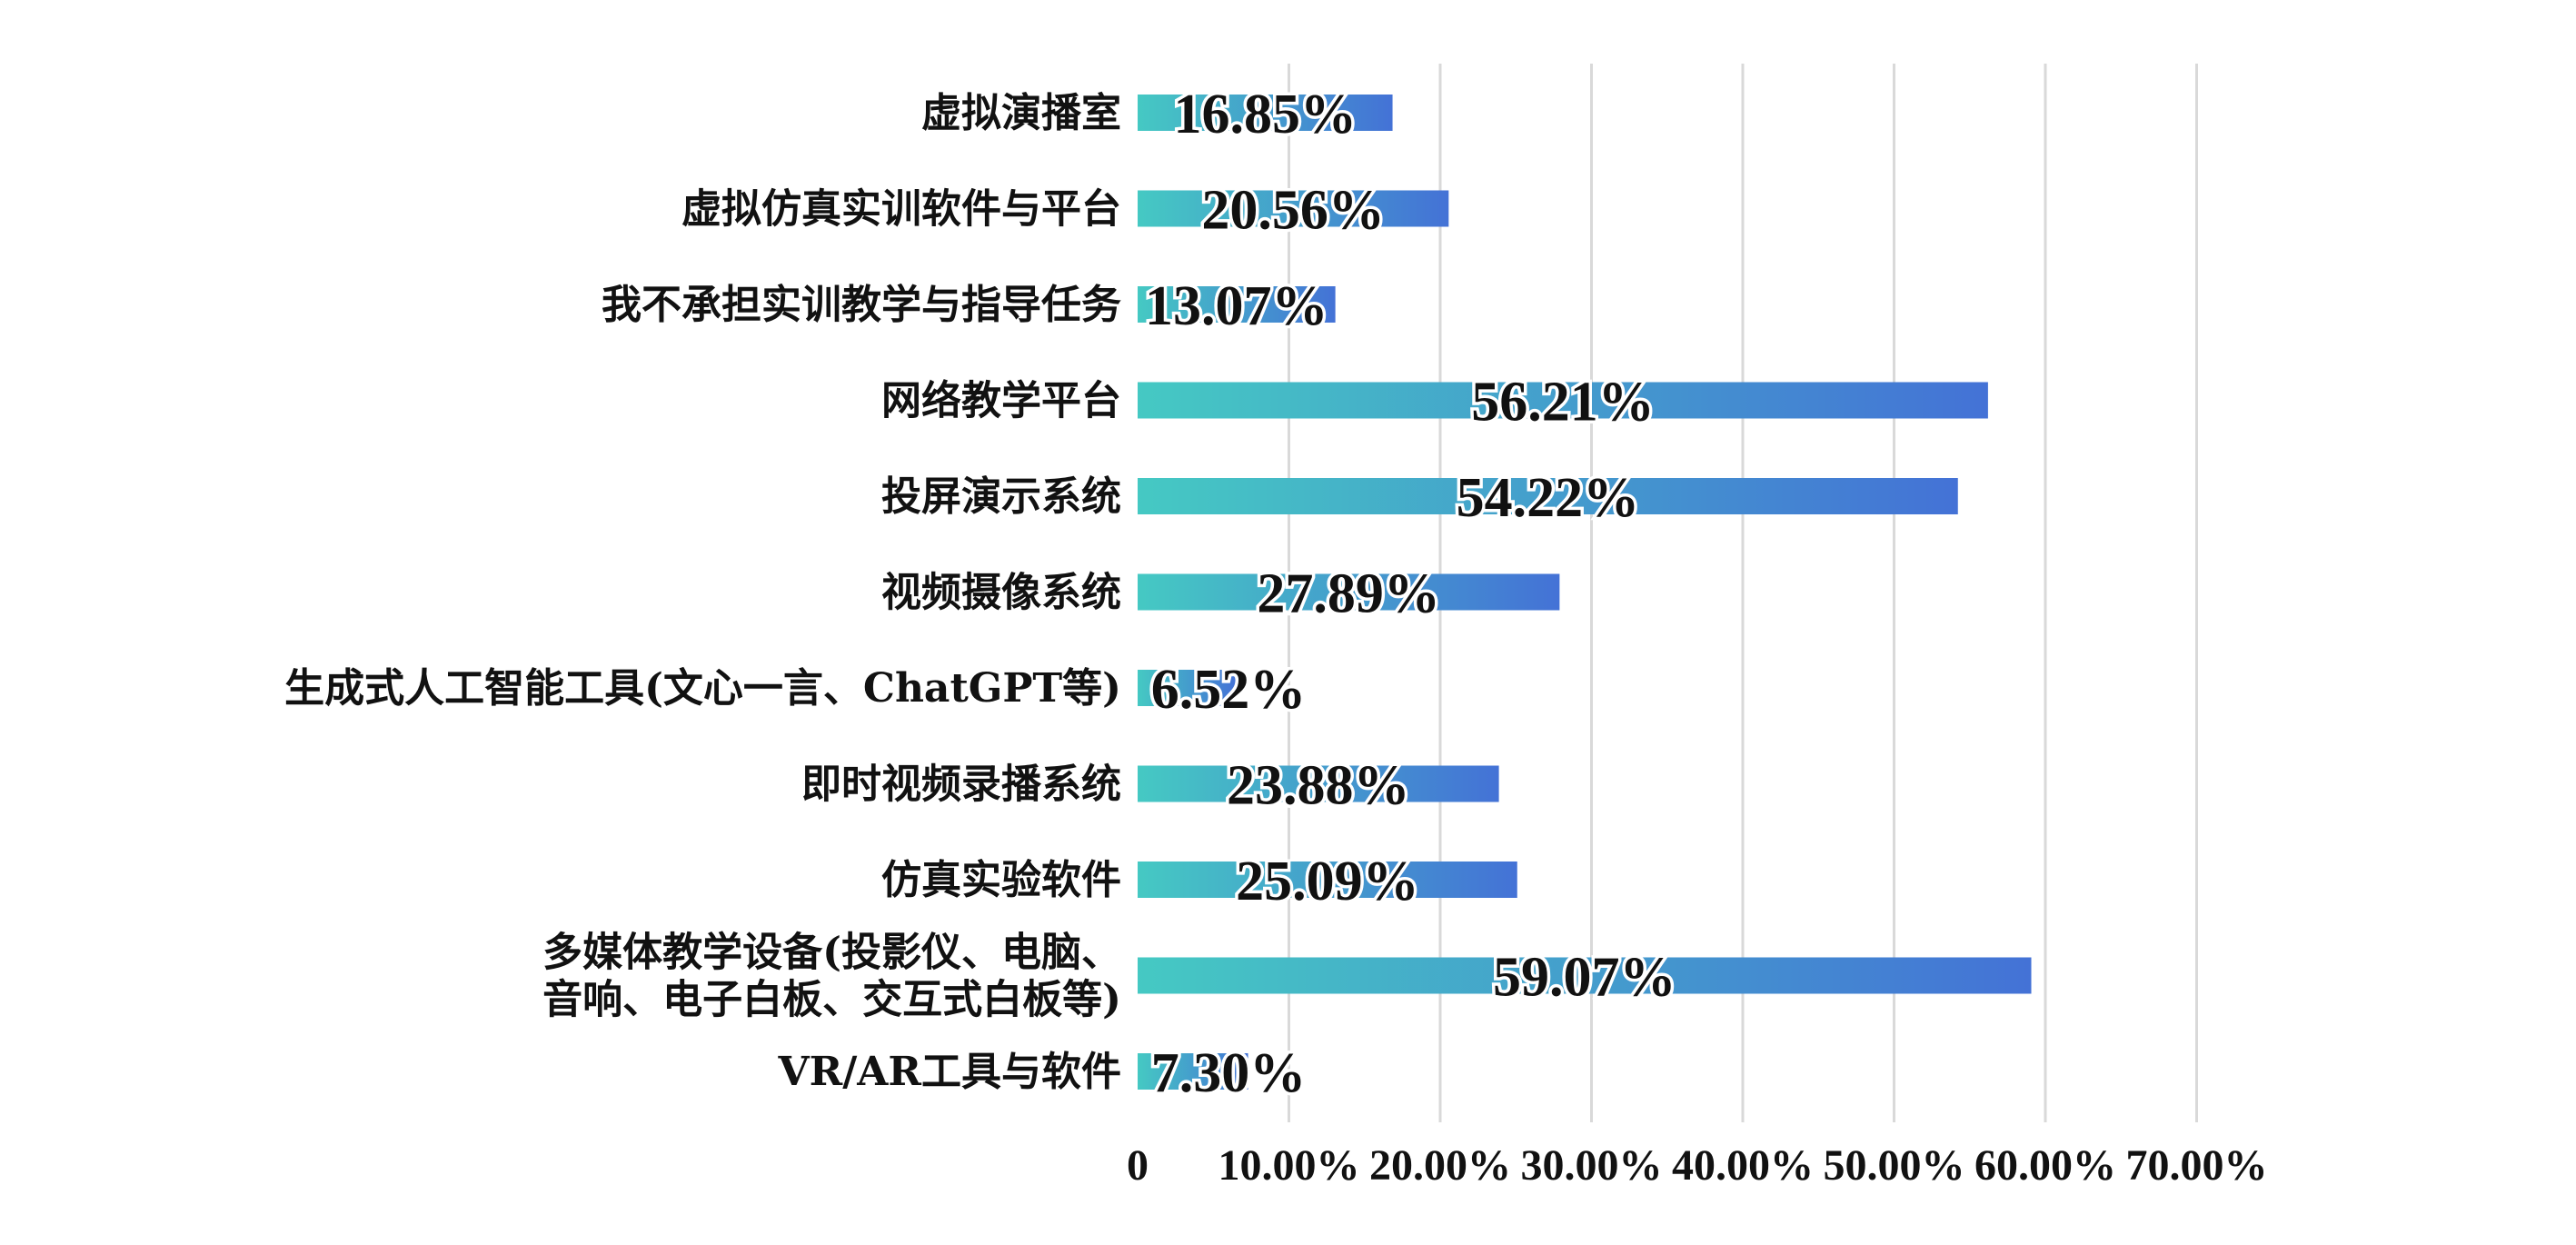 This screenshot has height=1245, width=2576. I want to click on data-label: 6.52%, so click(1229, 690).